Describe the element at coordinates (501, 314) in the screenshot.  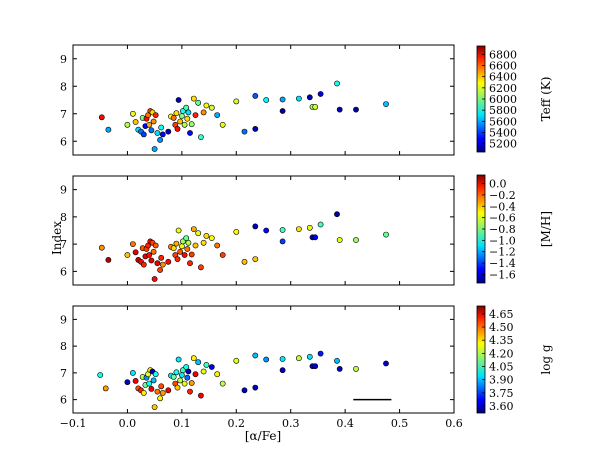
I see `colorbar-tick-label: 4.65` at that location.